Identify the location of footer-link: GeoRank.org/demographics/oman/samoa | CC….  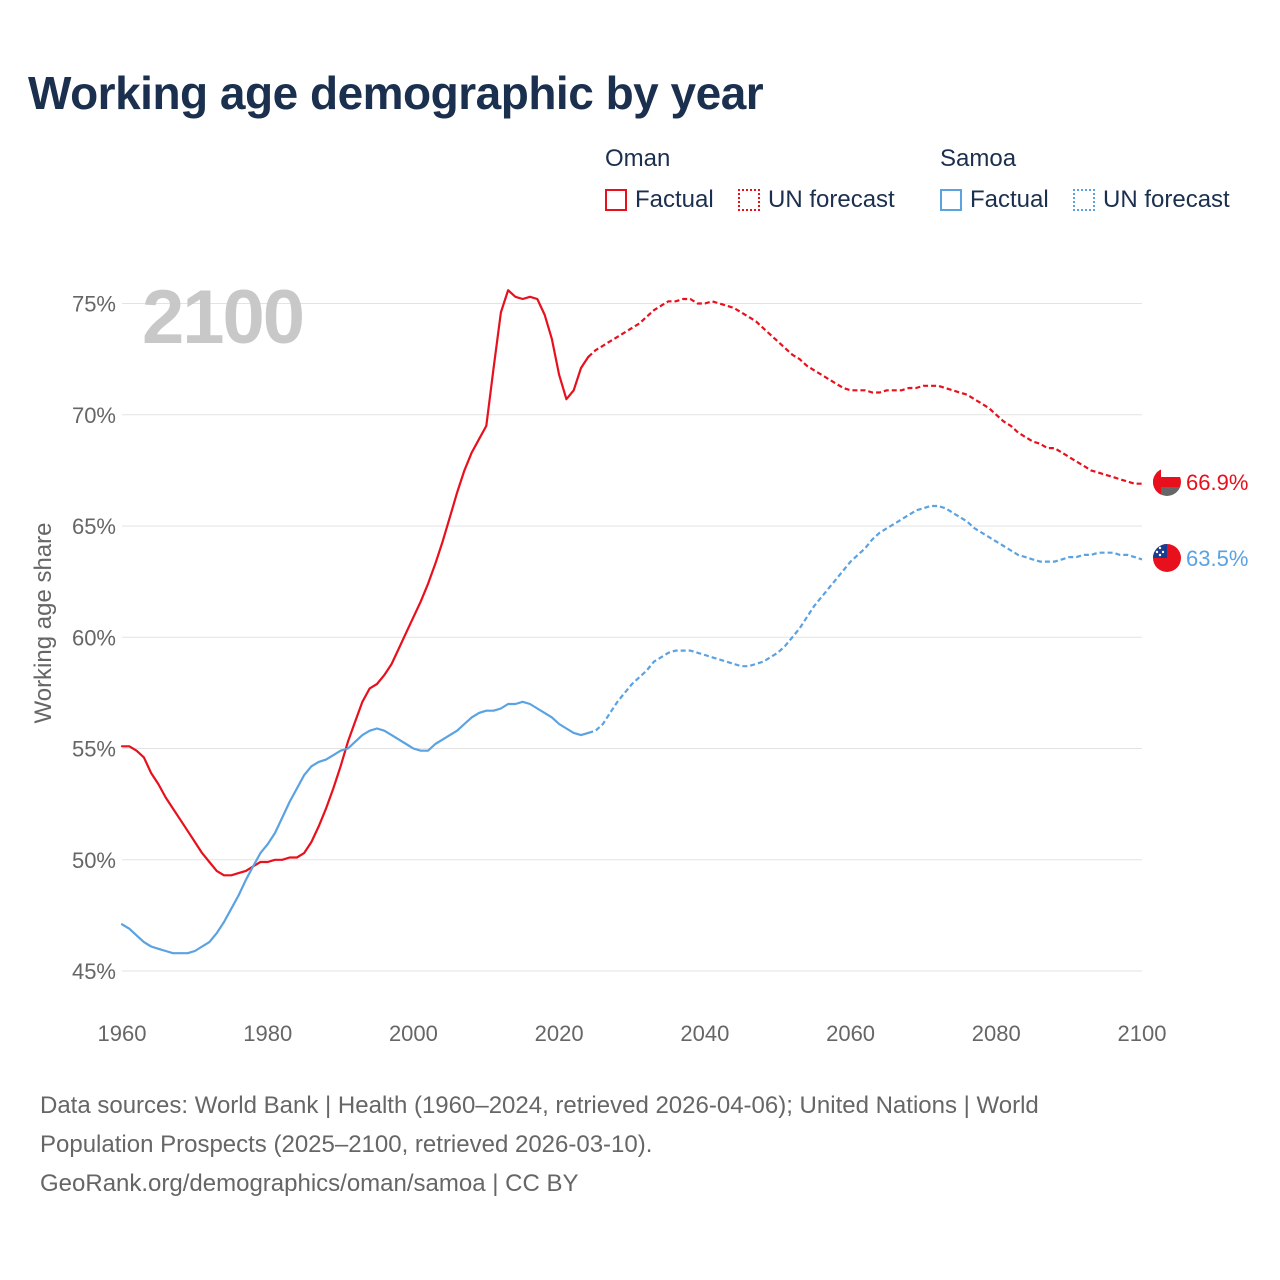
(309, 1183).